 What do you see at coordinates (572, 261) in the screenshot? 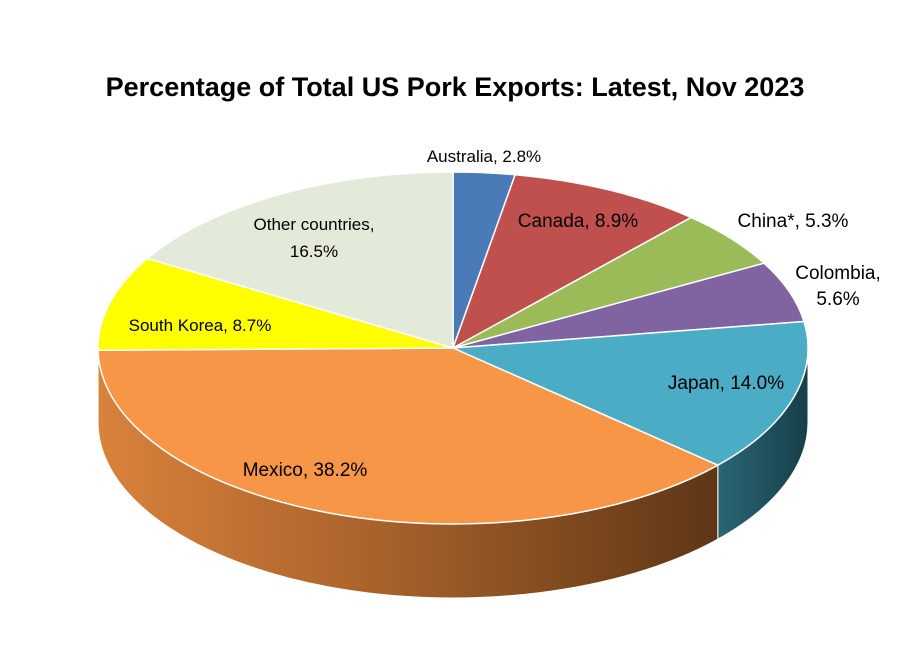
I see `pie-slice-canada` at bounding box center [572, 261].